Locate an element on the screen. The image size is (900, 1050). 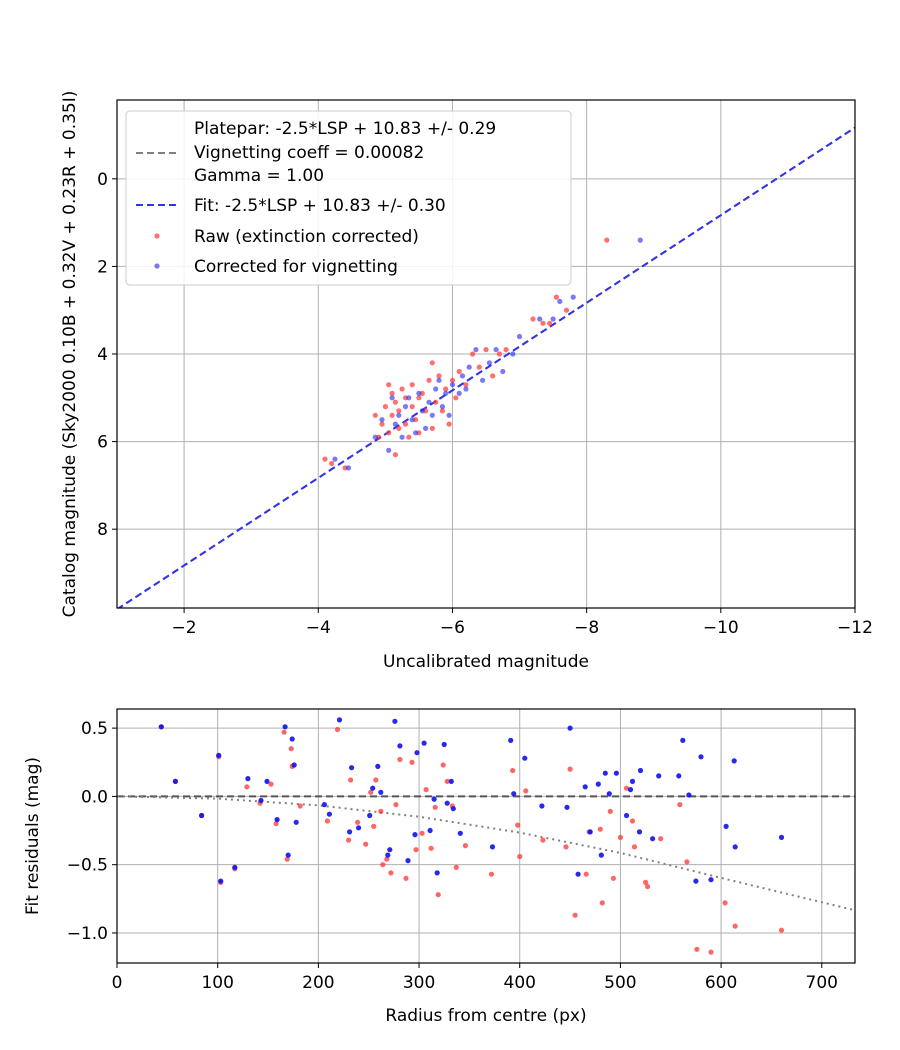
residuals-x-tick-label: 200 is located at coordinates (318, 983).